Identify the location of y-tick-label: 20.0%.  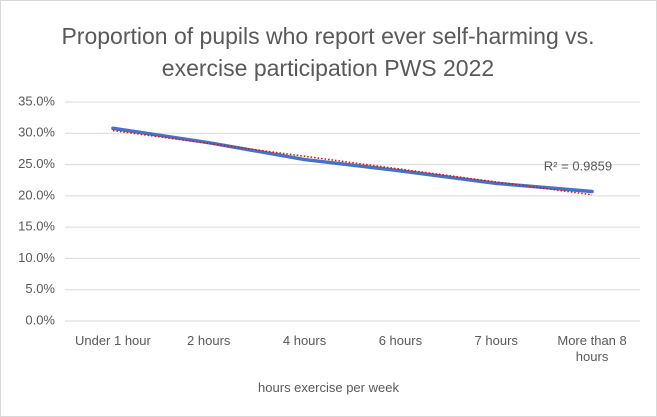
(36, 194).